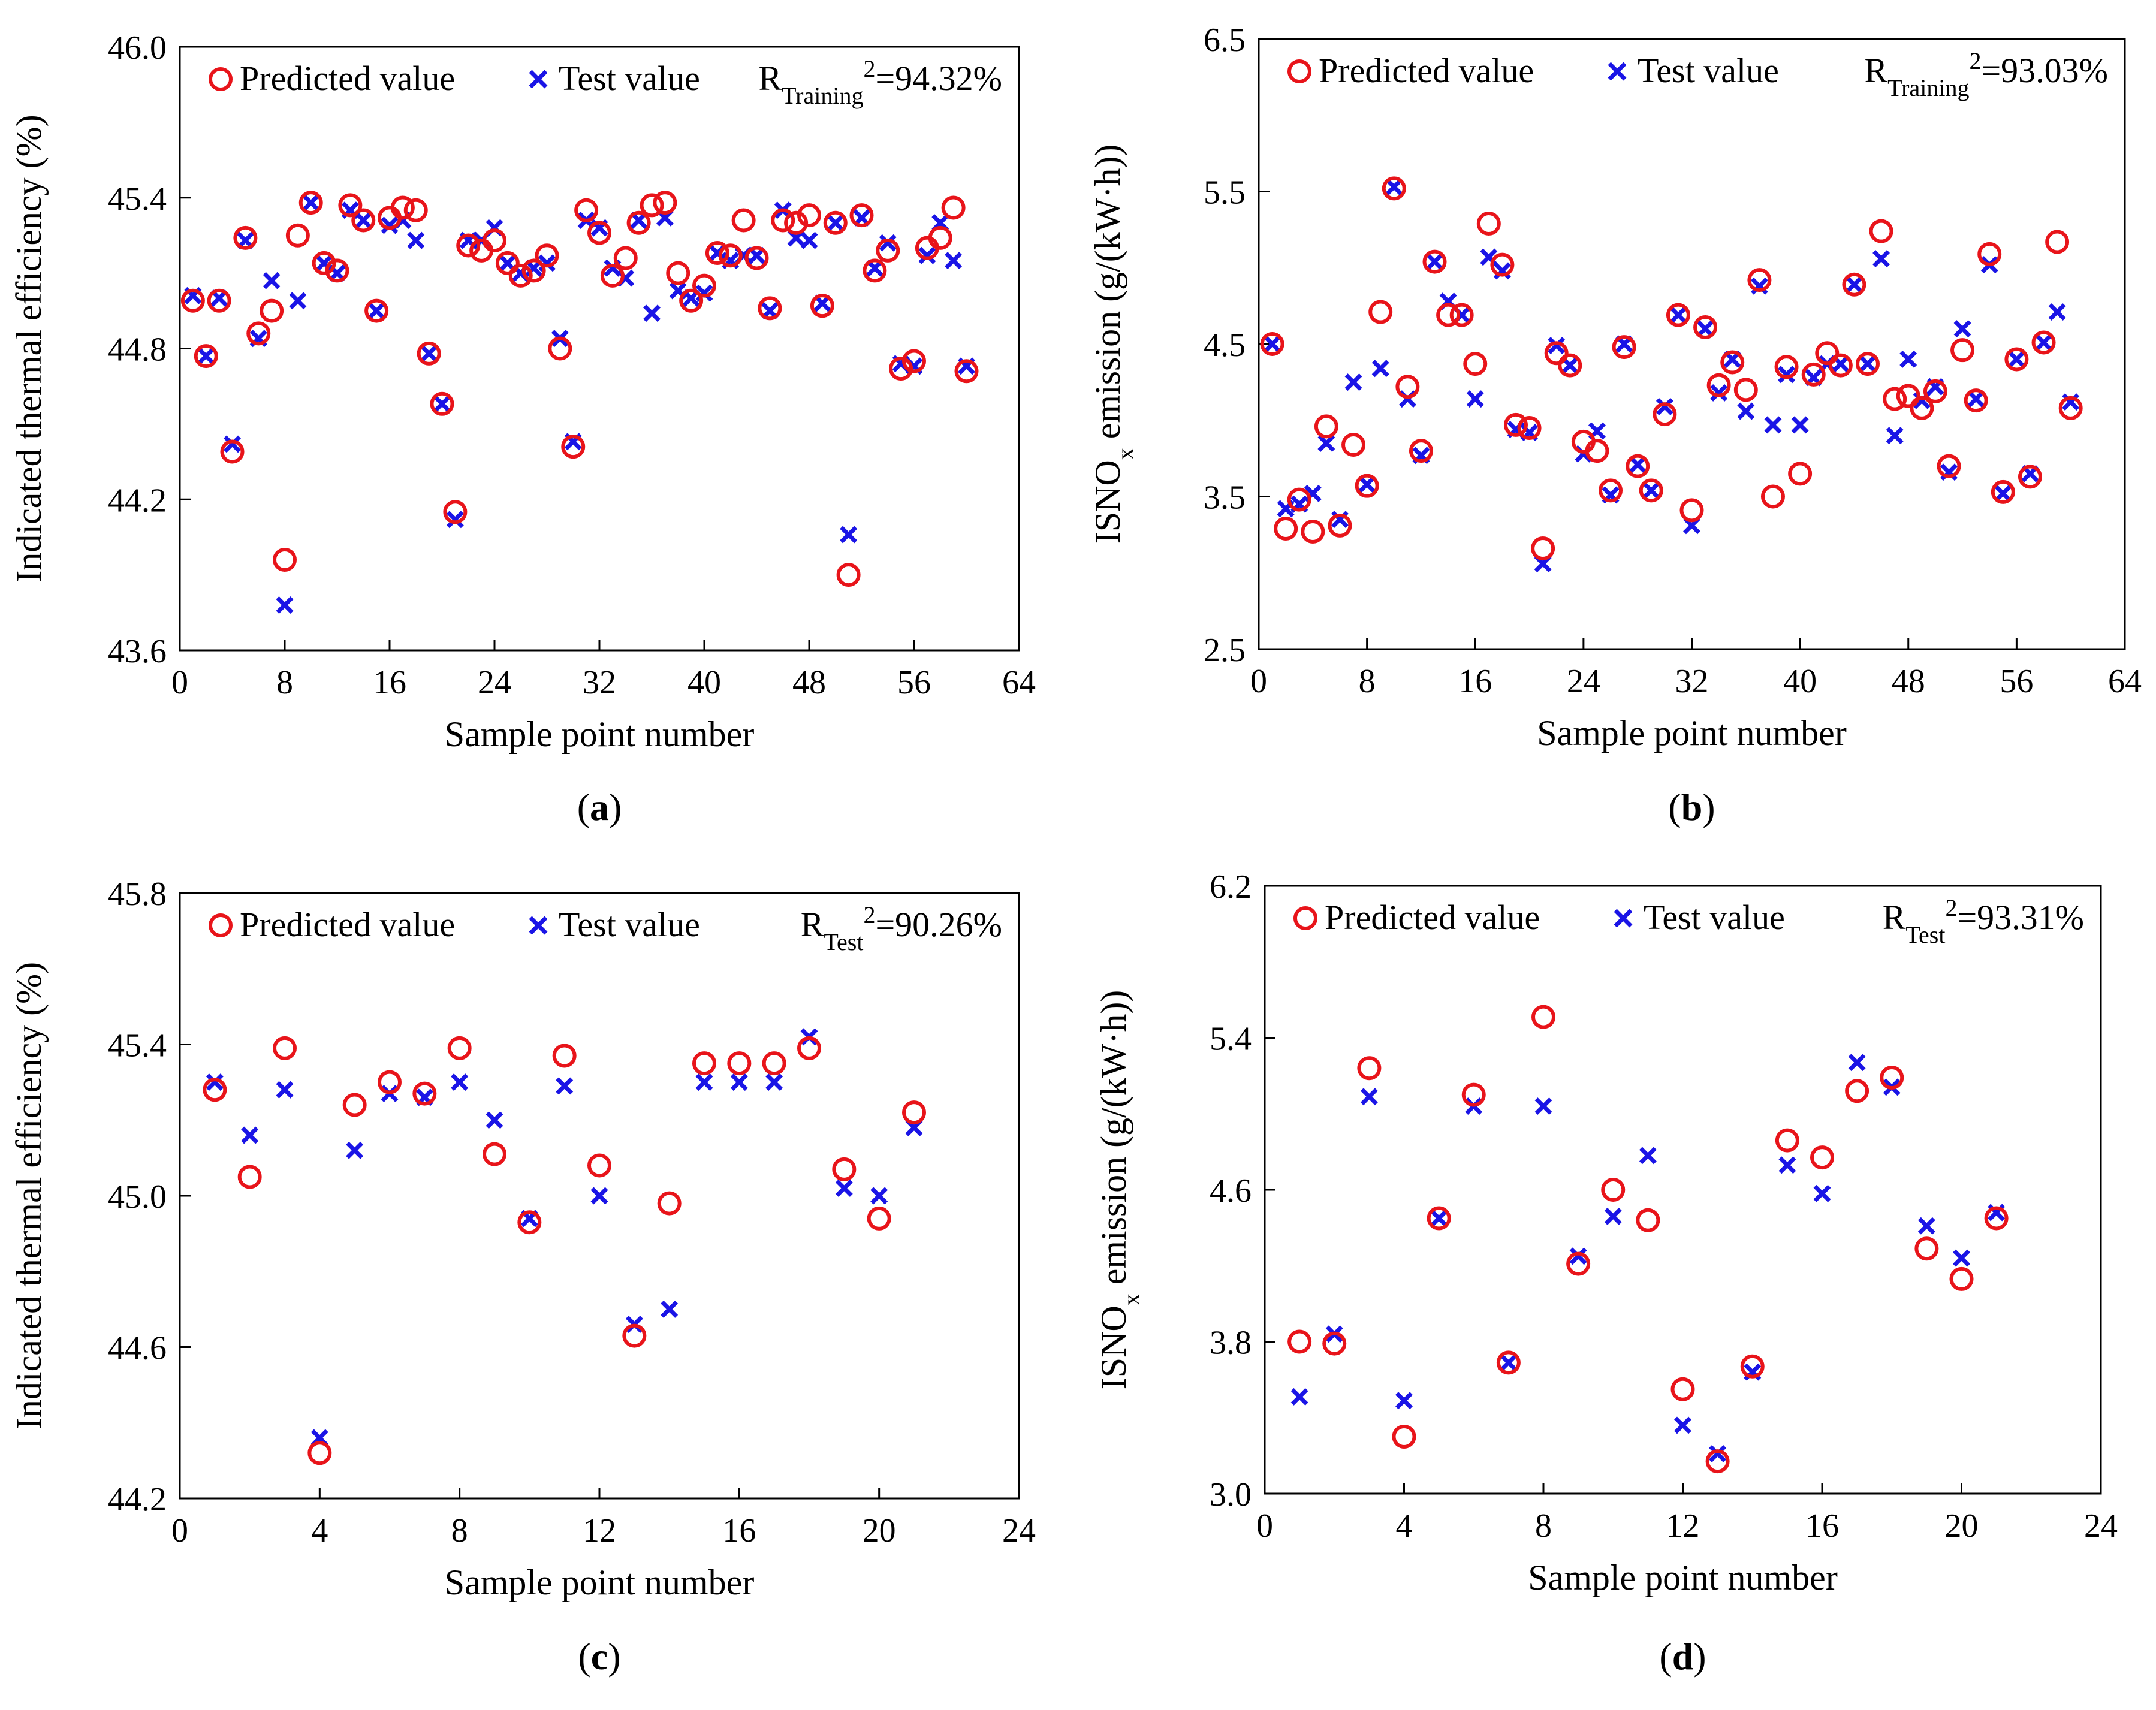 This screenshot has width=2156, height=1710. I want to click on x-tick-label: 40, so click(704, 683).